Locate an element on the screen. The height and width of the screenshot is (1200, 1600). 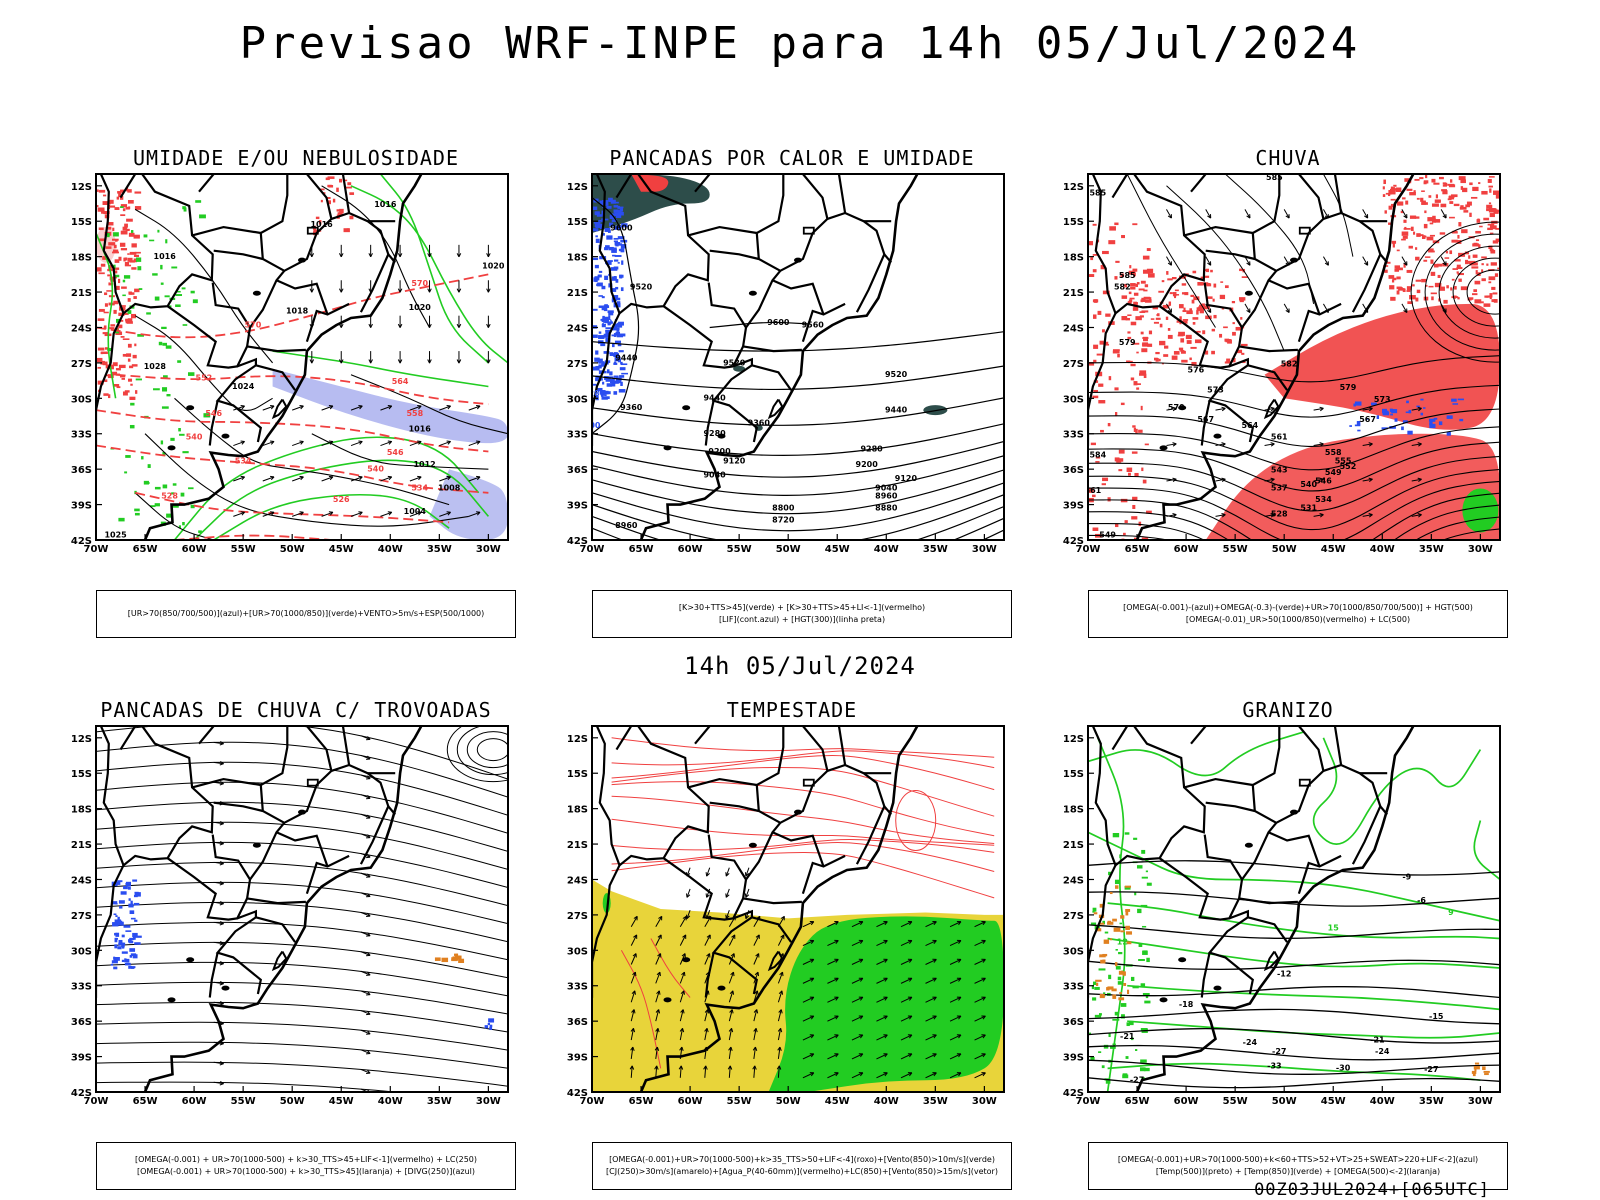
thickness-contour-red is located at coordinates (292, 306).